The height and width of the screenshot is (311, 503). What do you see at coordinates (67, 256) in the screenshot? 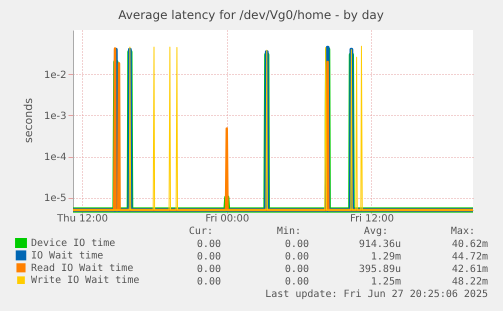
I see `legend-label: IO Wait time` at bounding box center [67, 256].